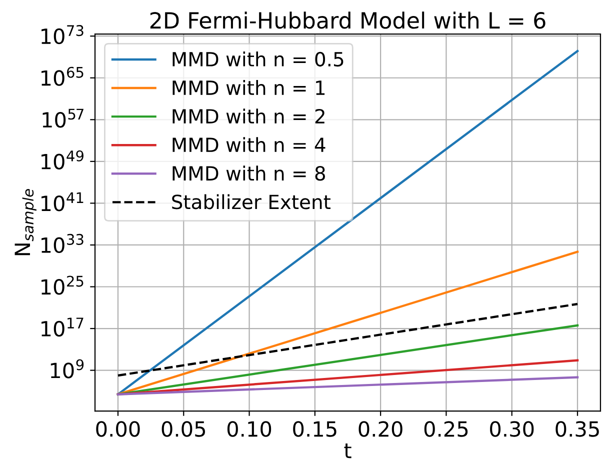 The image size is (609, 466). Describe the element at coordinates (183, 429) in the screenshot. I see `x-tick-label: 0.05` at that location.